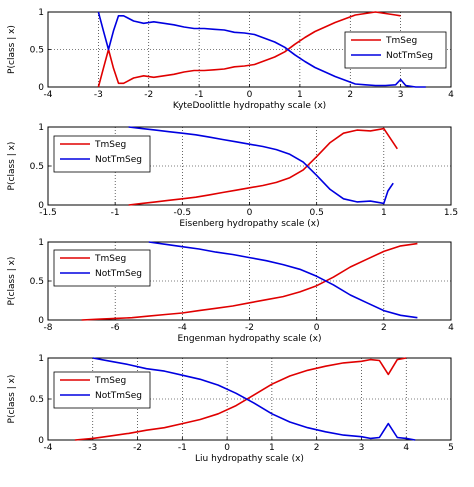 The image size is (474, 487). I want to click on x-axis-label: Engenman hydropathy scale (x), so click(250, 339).